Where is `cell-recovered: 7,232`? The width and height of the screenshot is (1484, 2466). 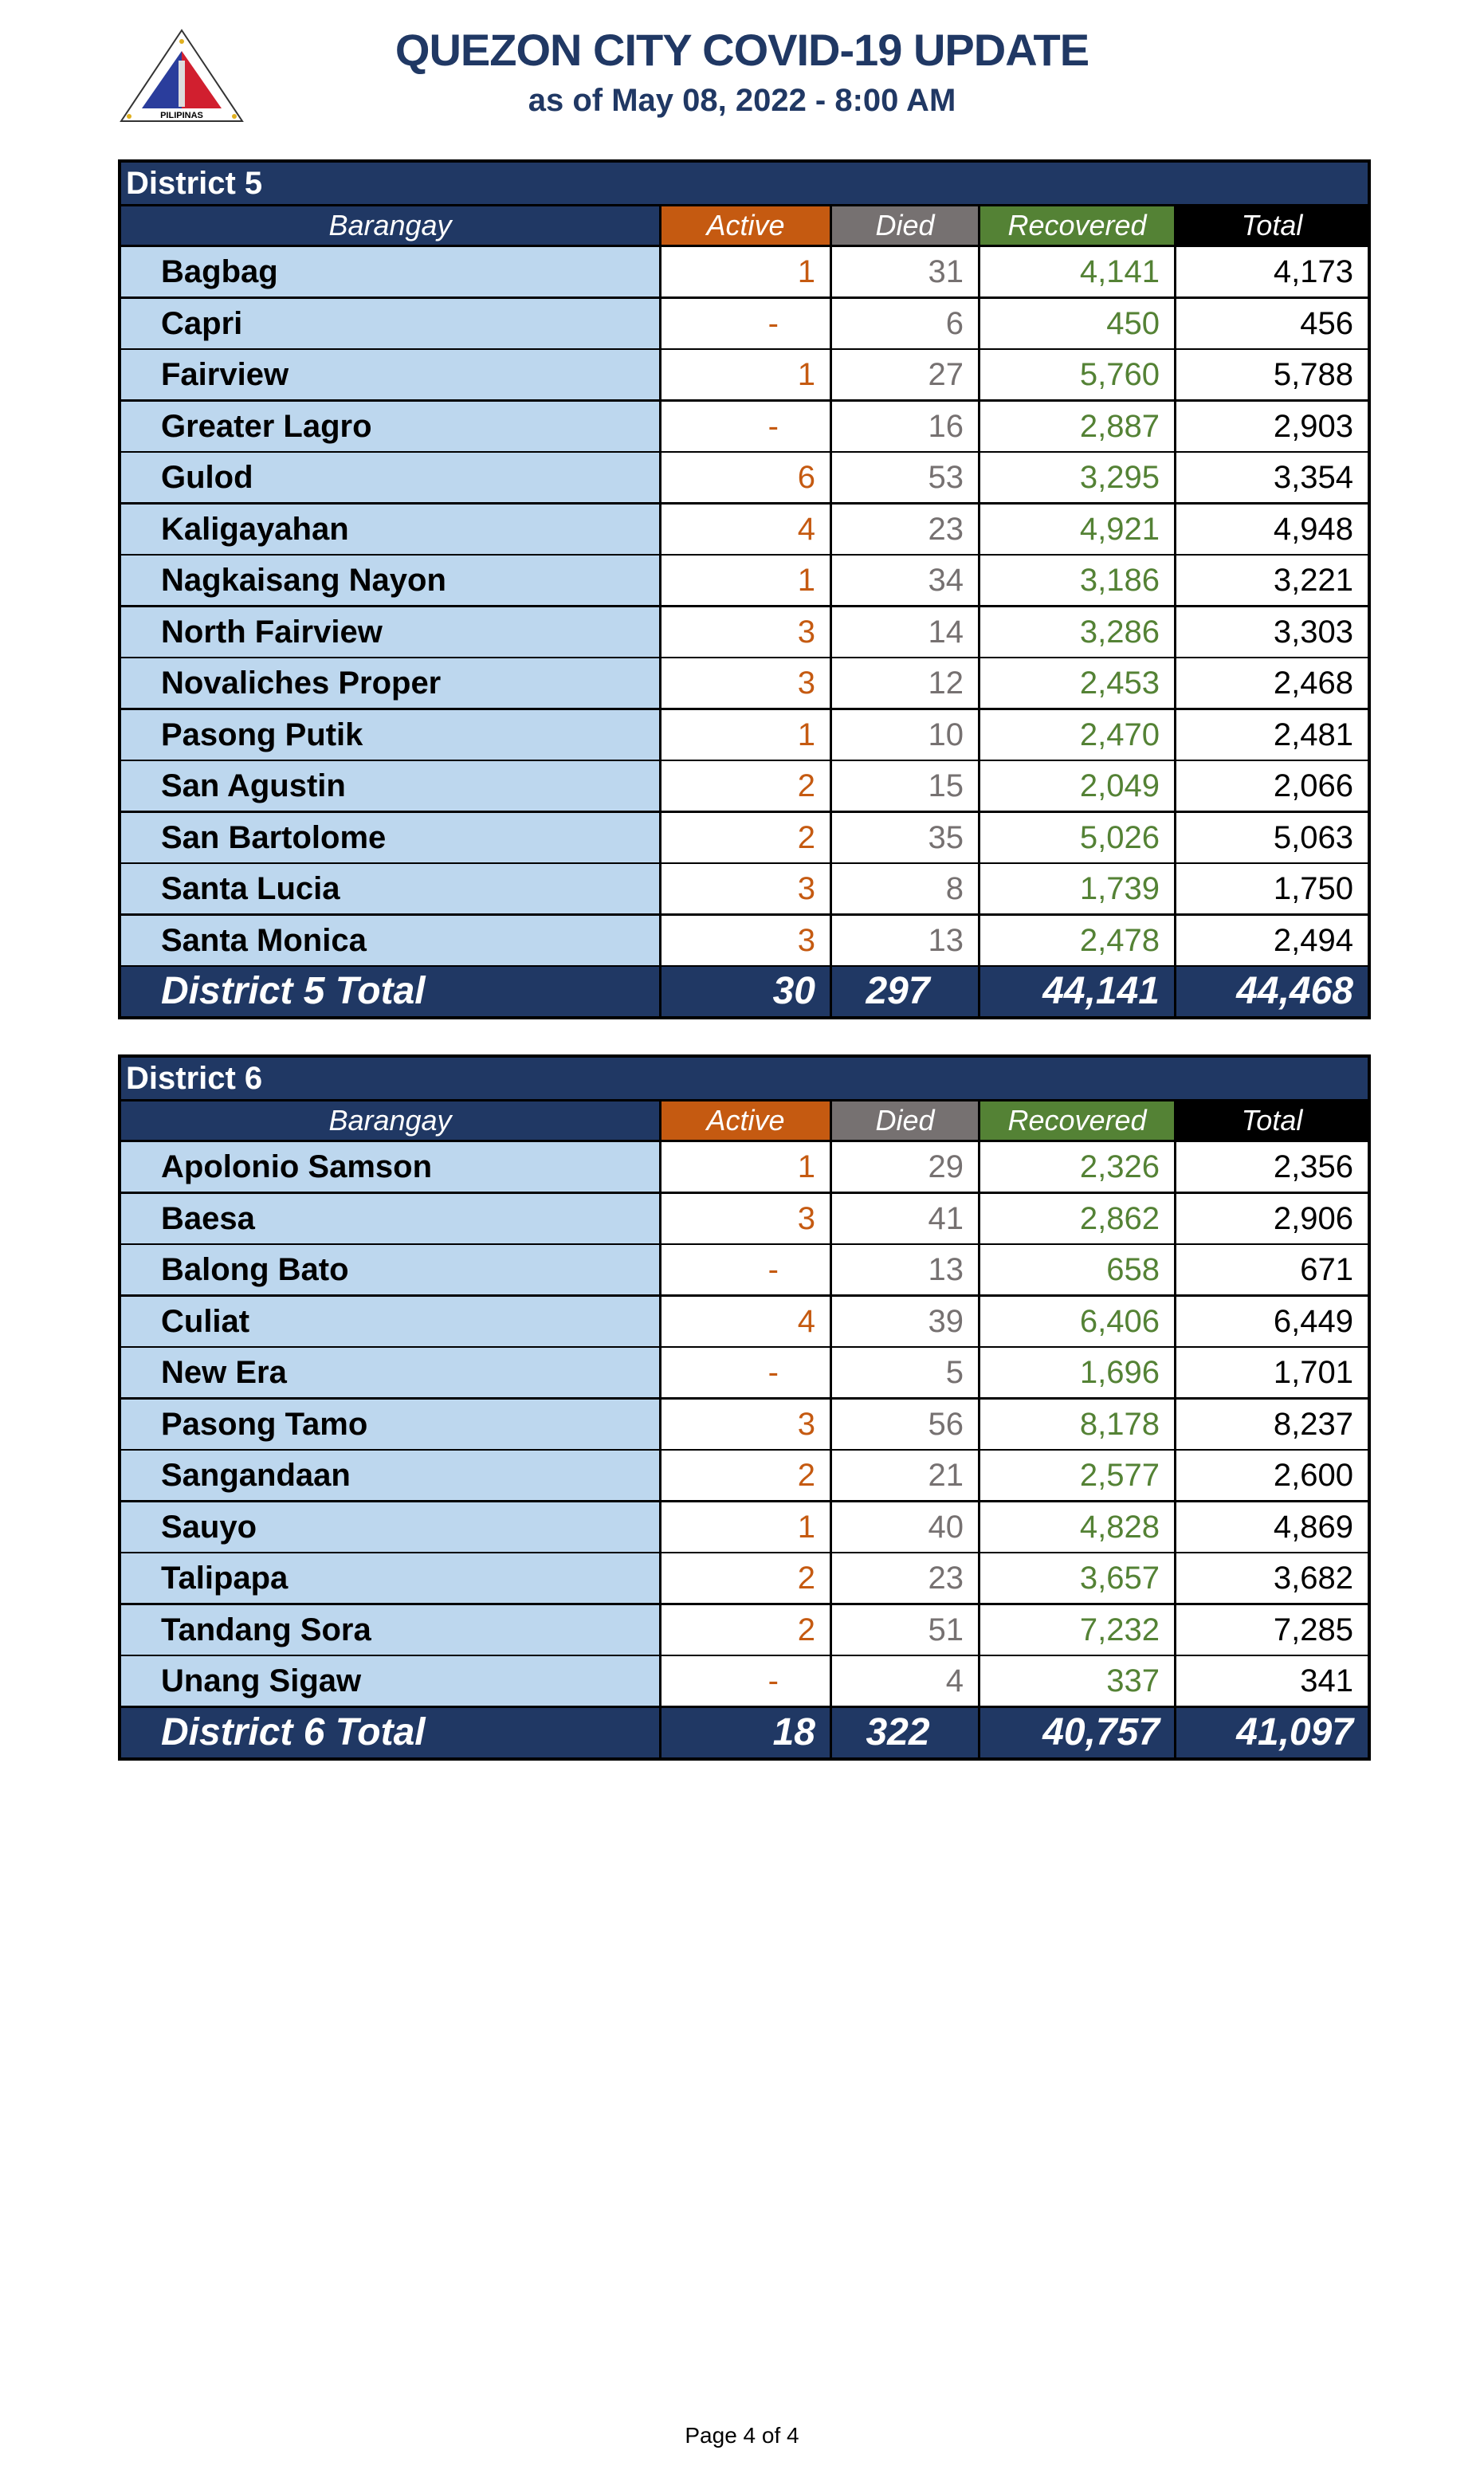
cell-recovered: 7,232 is located at coordinates (1077, 1630).